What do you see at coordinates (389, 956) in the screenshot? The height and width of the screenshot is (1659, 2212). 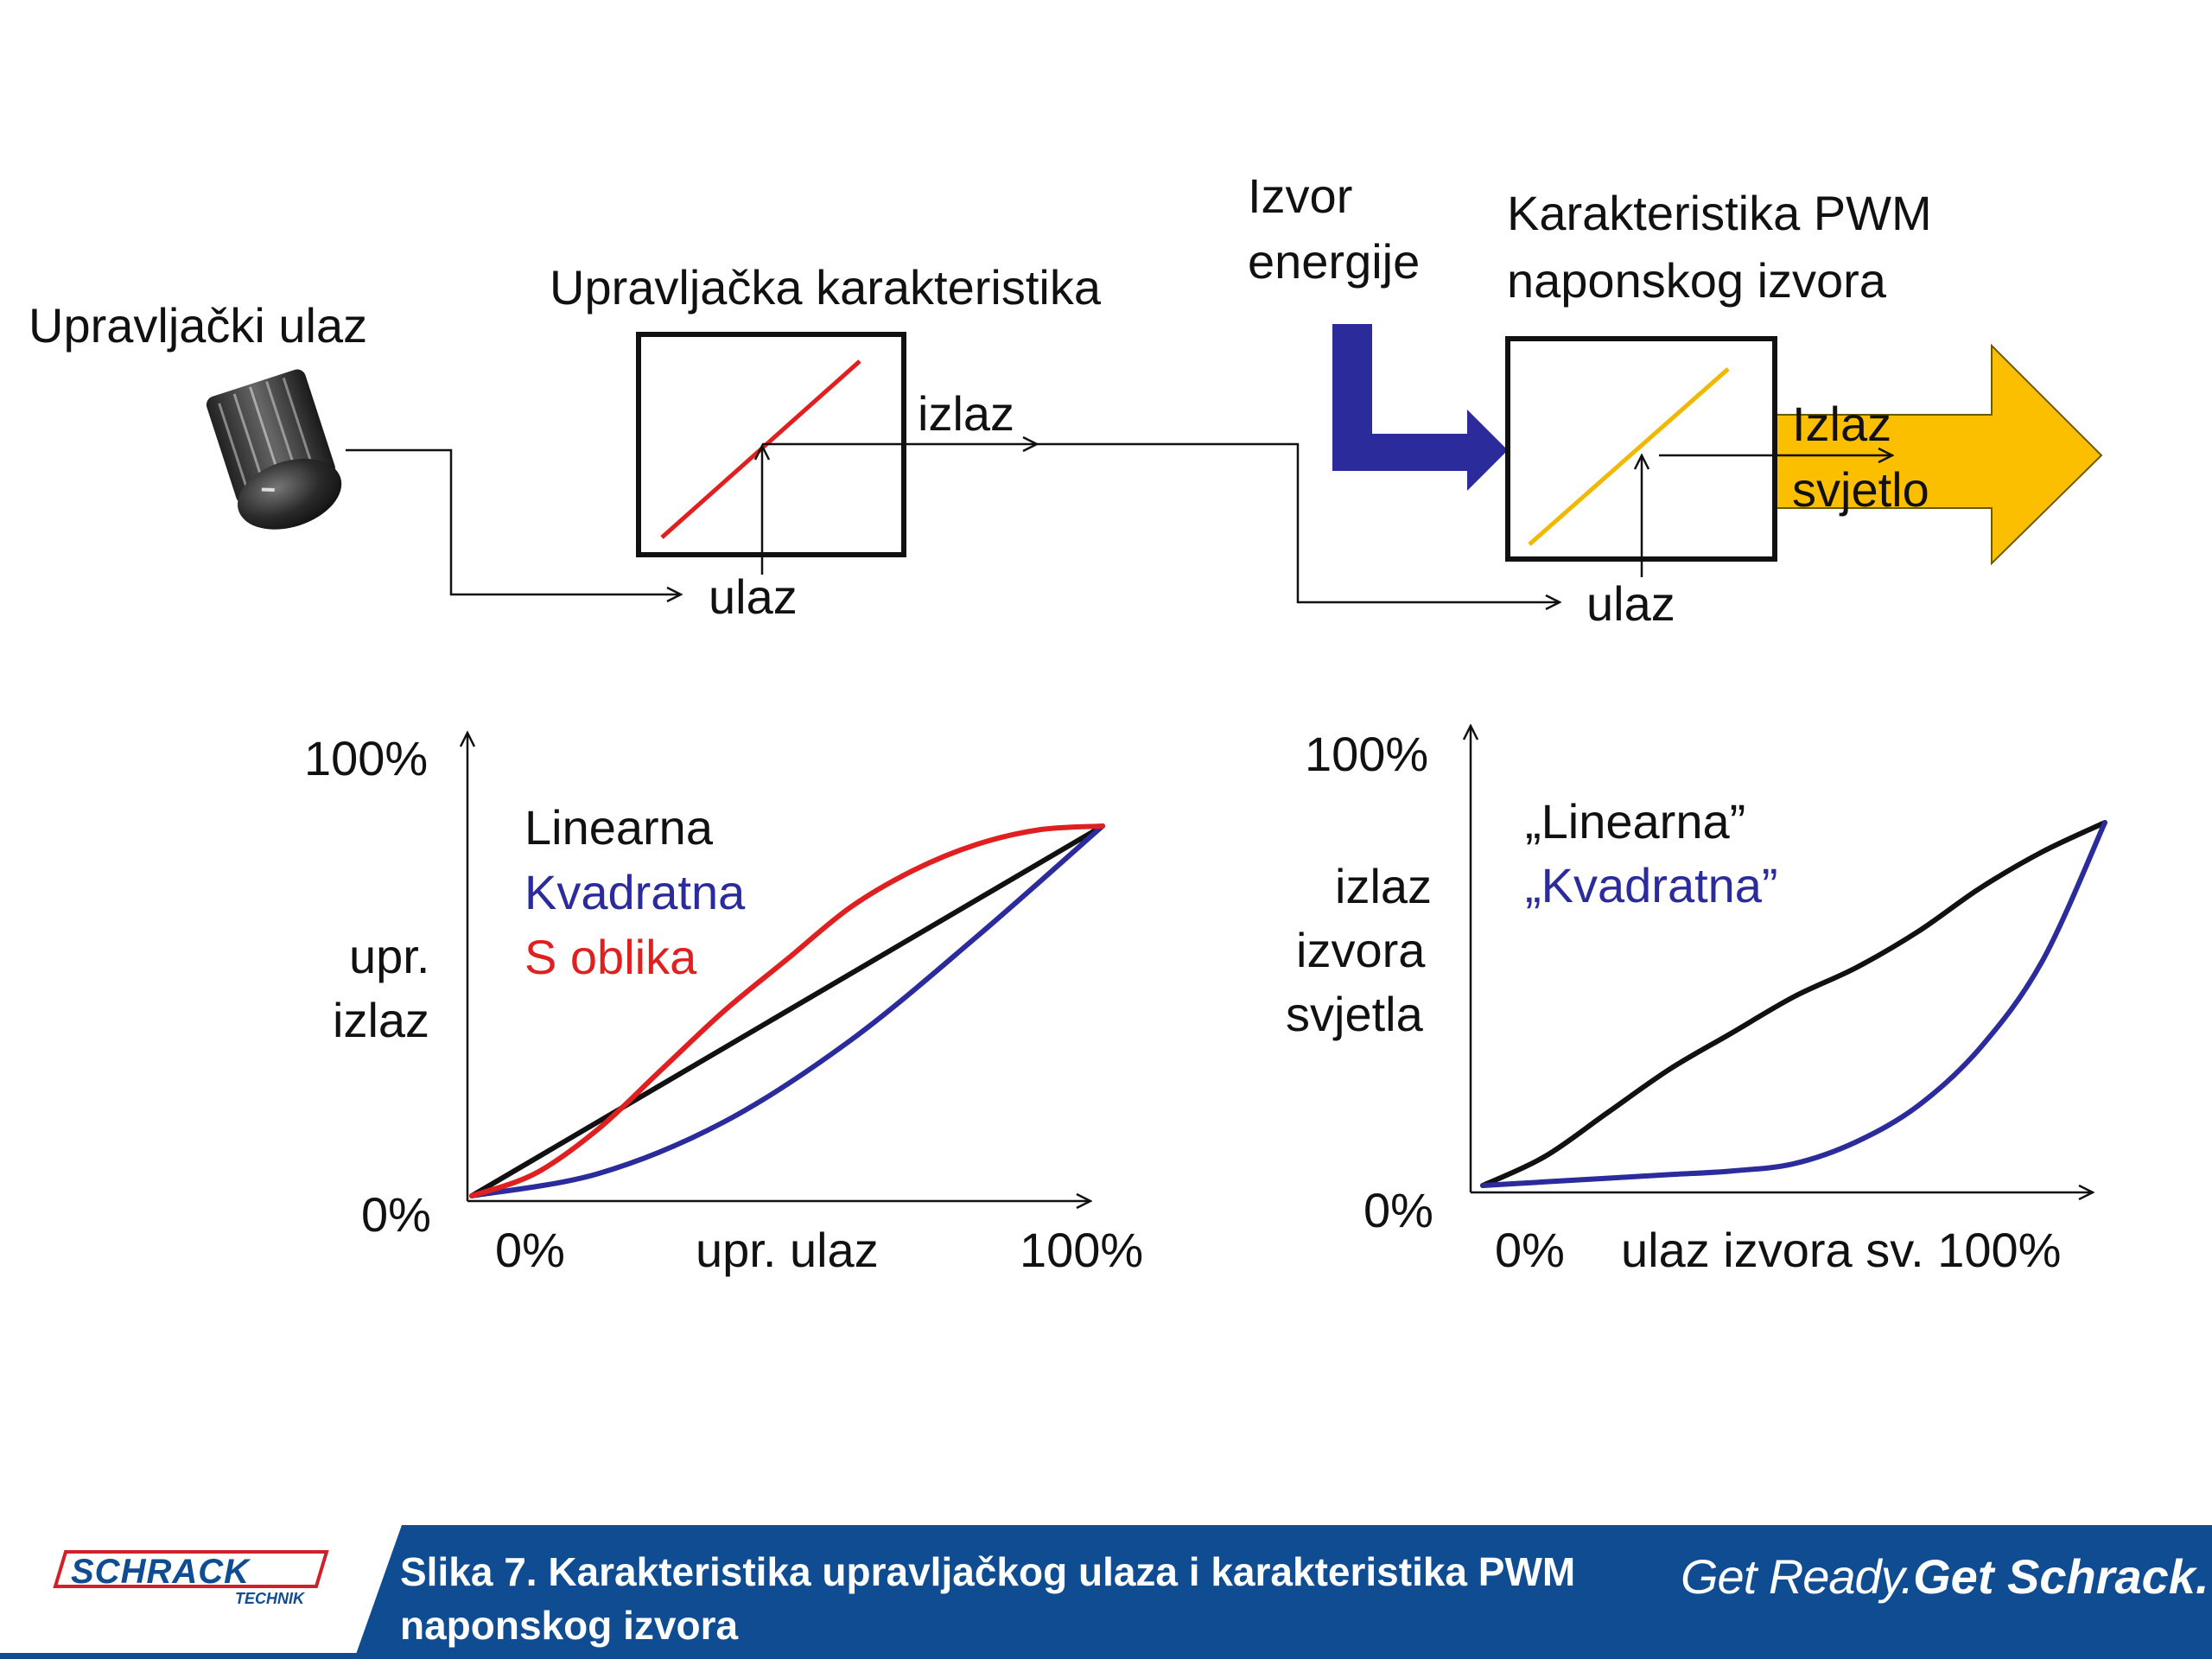 I see `left-chart-y-label-line1: upr.` at bounding box center [389, 956].